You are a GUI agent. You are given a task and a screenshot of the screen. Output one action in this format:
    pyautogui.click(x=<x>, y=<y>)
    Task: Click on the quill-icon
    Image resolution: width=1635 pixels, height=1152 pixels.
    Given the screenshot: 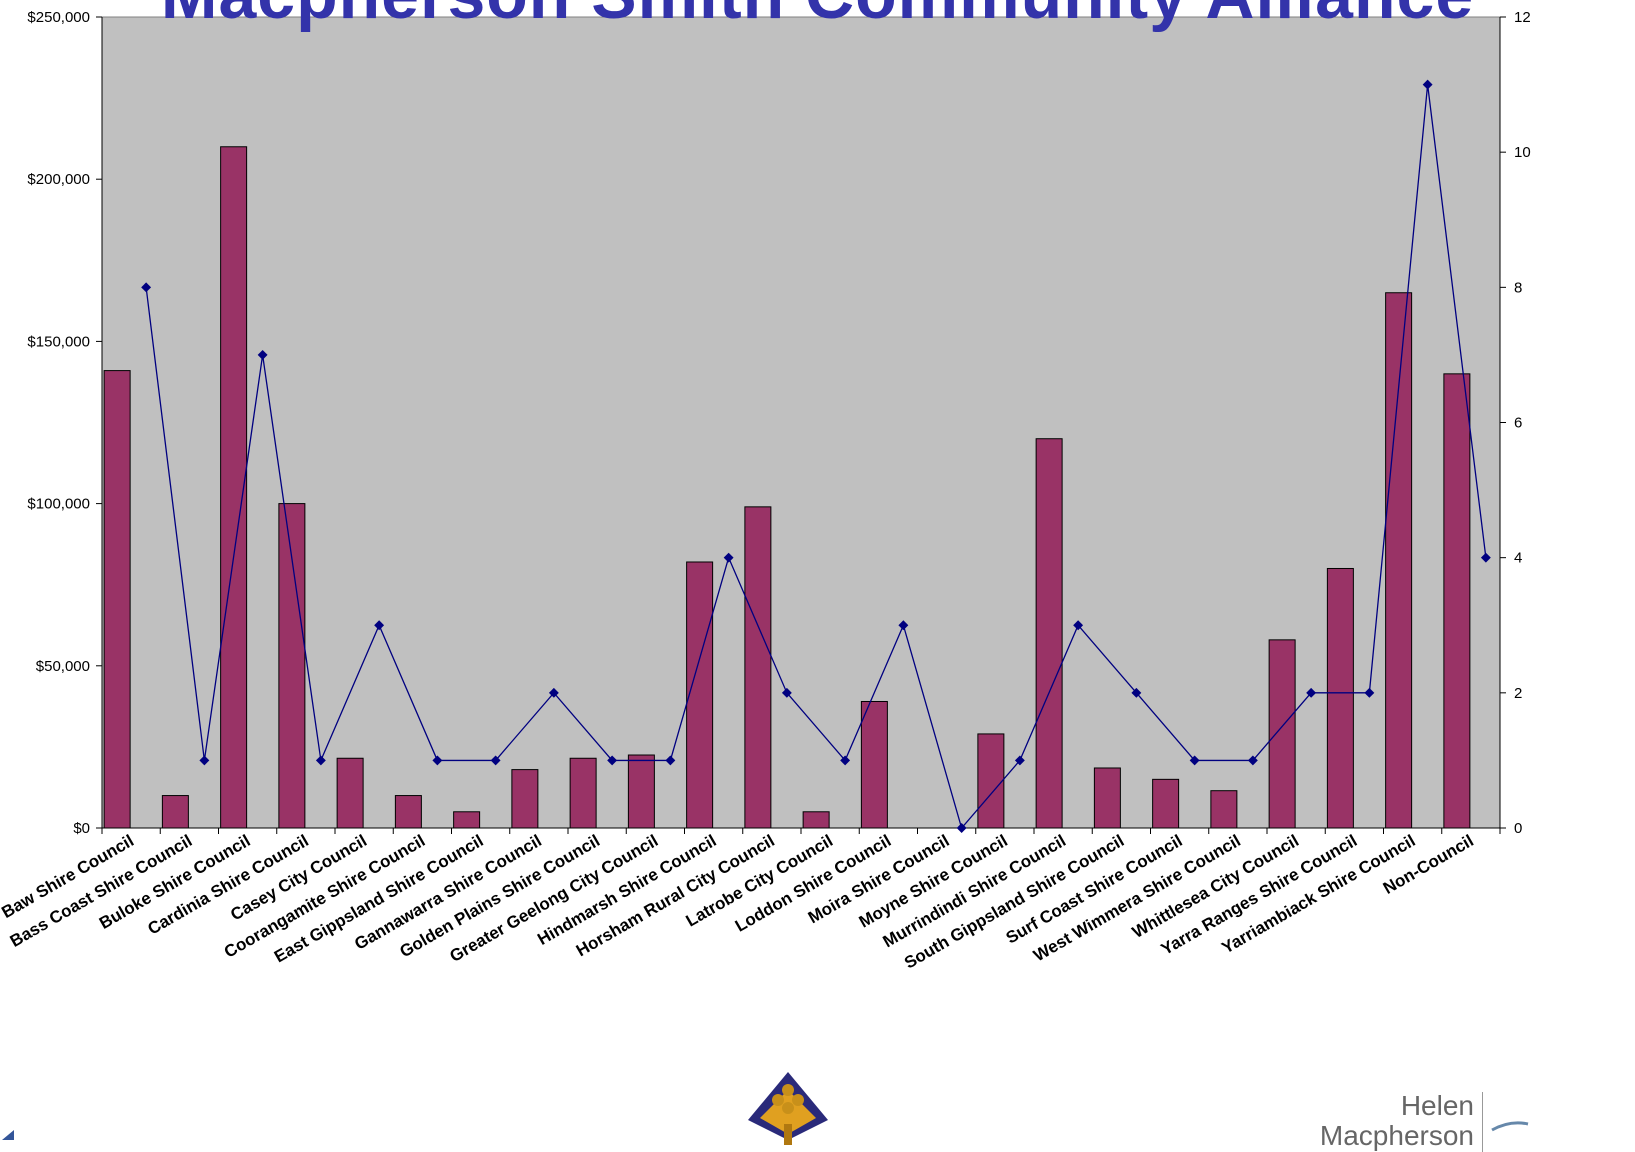 What is the action you would take?
    pyautogui.click(x=1510, y=1126)
    